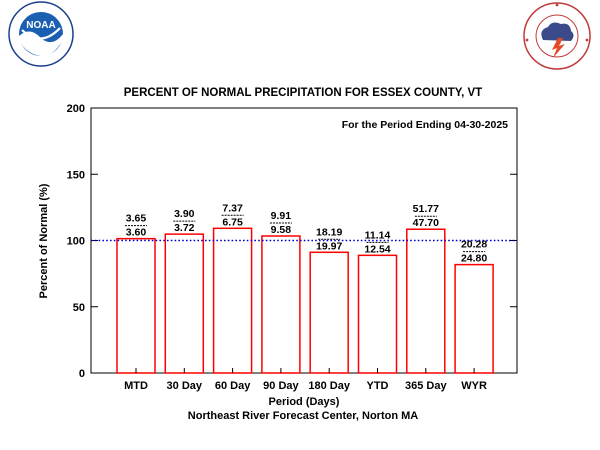 The width and height of the screenshot is (600, 450). I want to click on normal-label: 19.97, so click(329, 246).